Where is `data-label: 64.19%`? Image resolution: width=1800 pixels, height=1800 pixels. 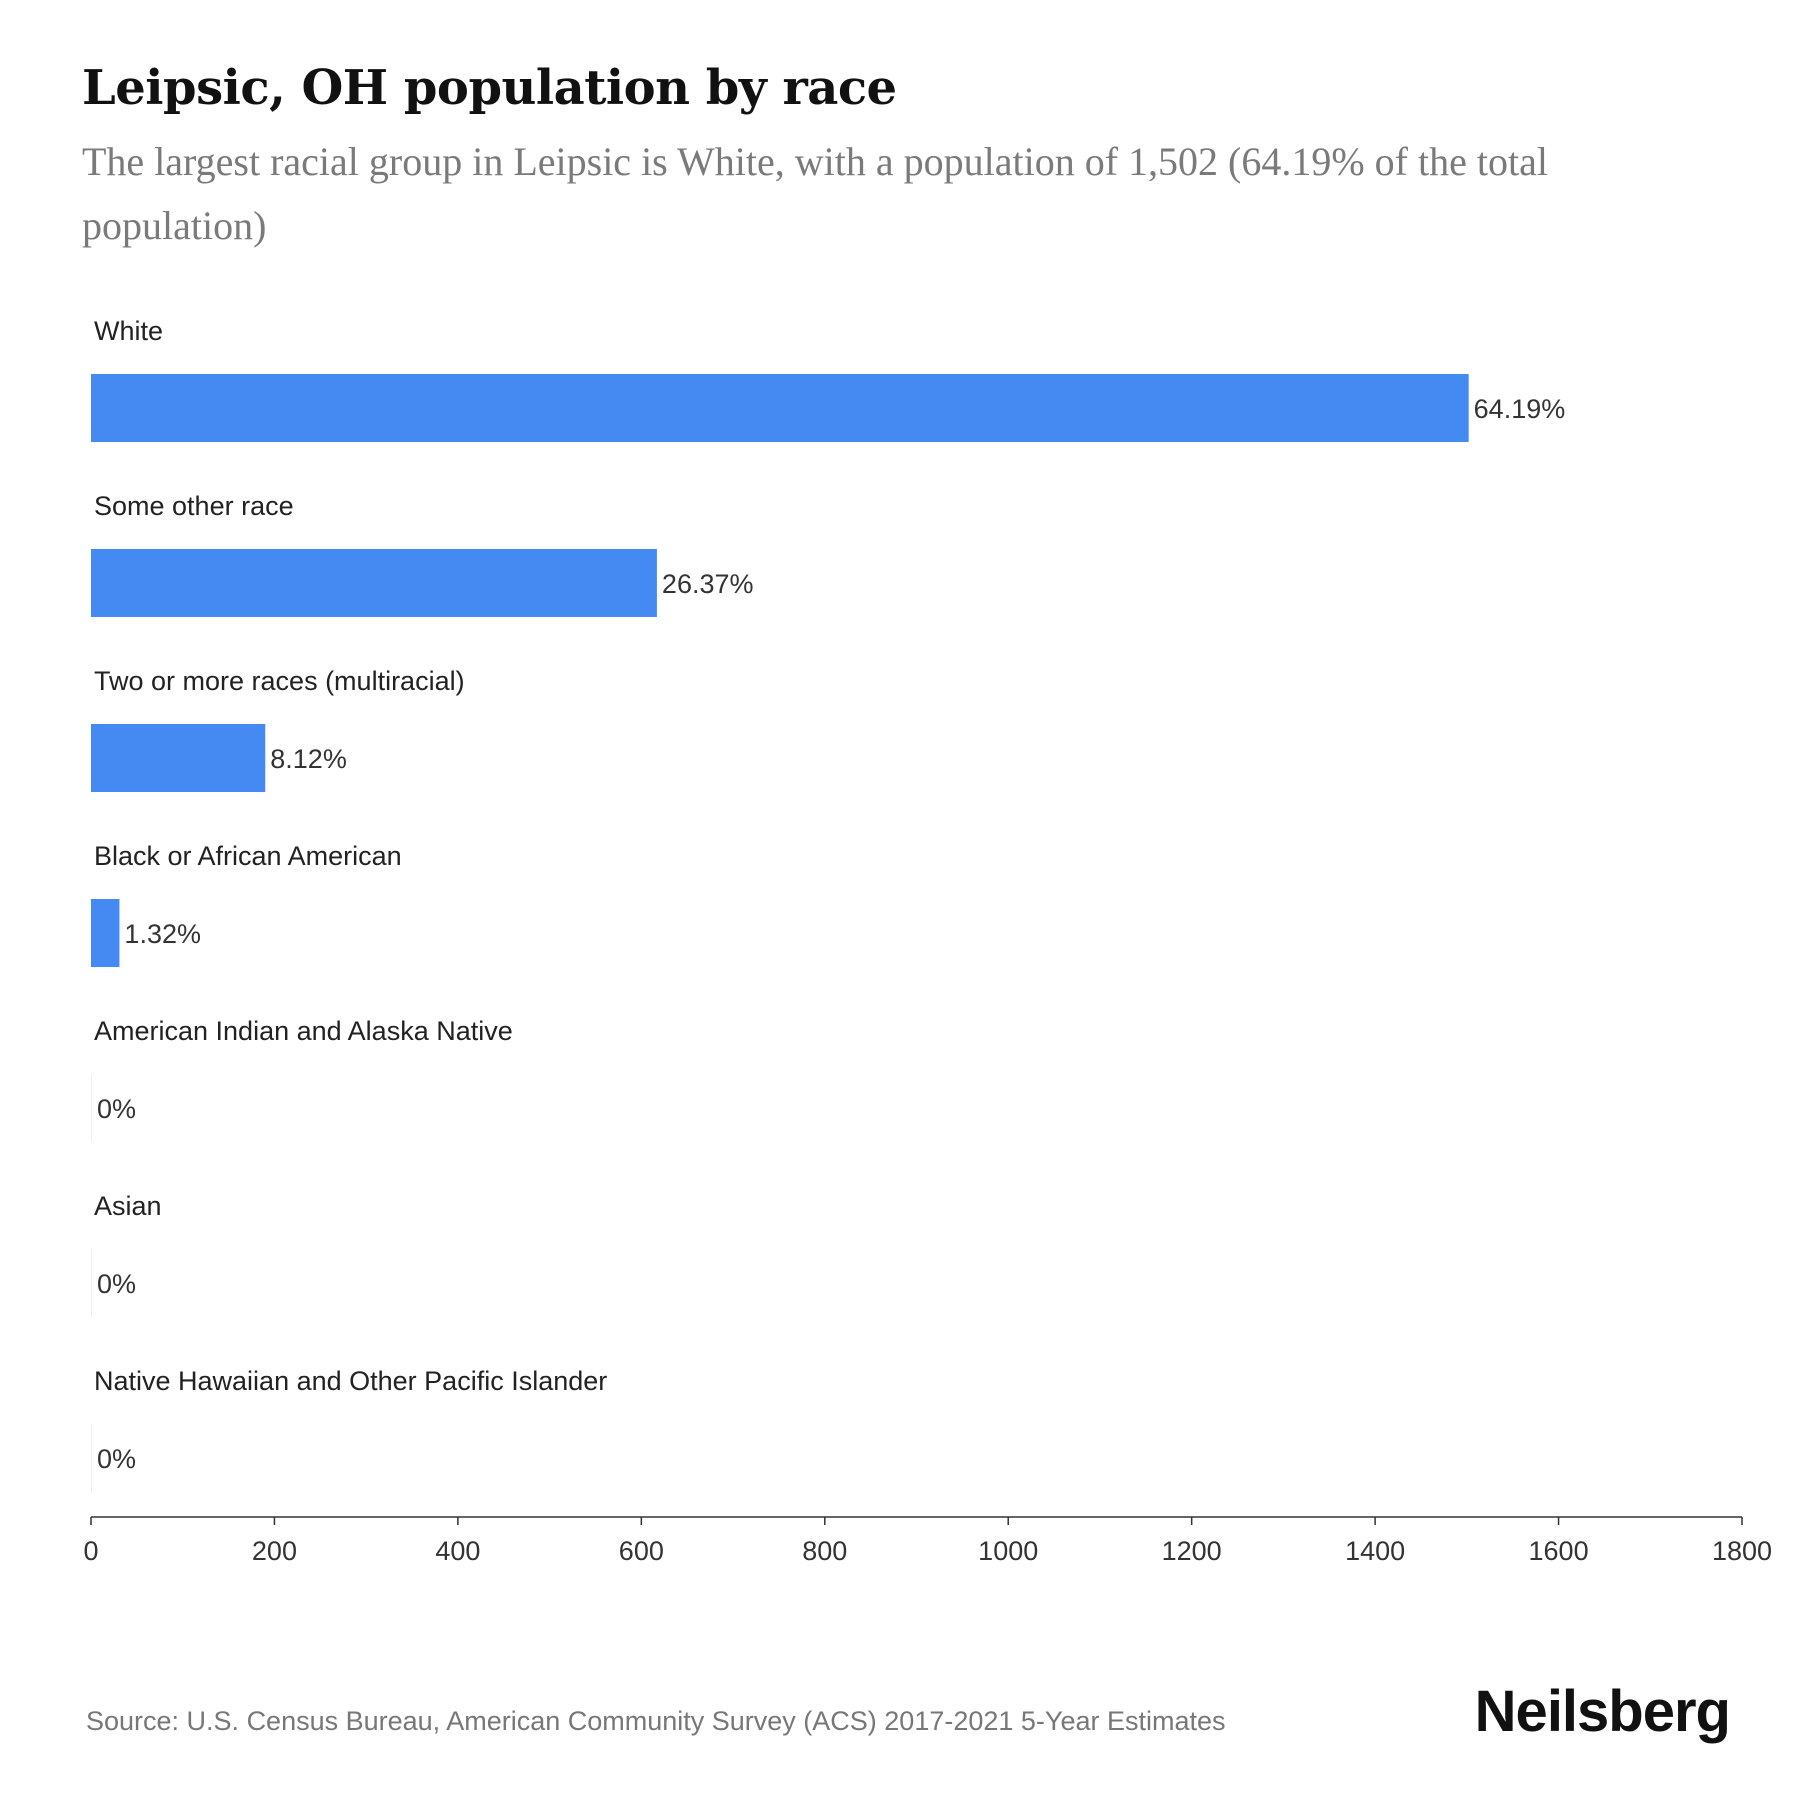
data-label: 64.19% is located at coordinates (1520, 409).